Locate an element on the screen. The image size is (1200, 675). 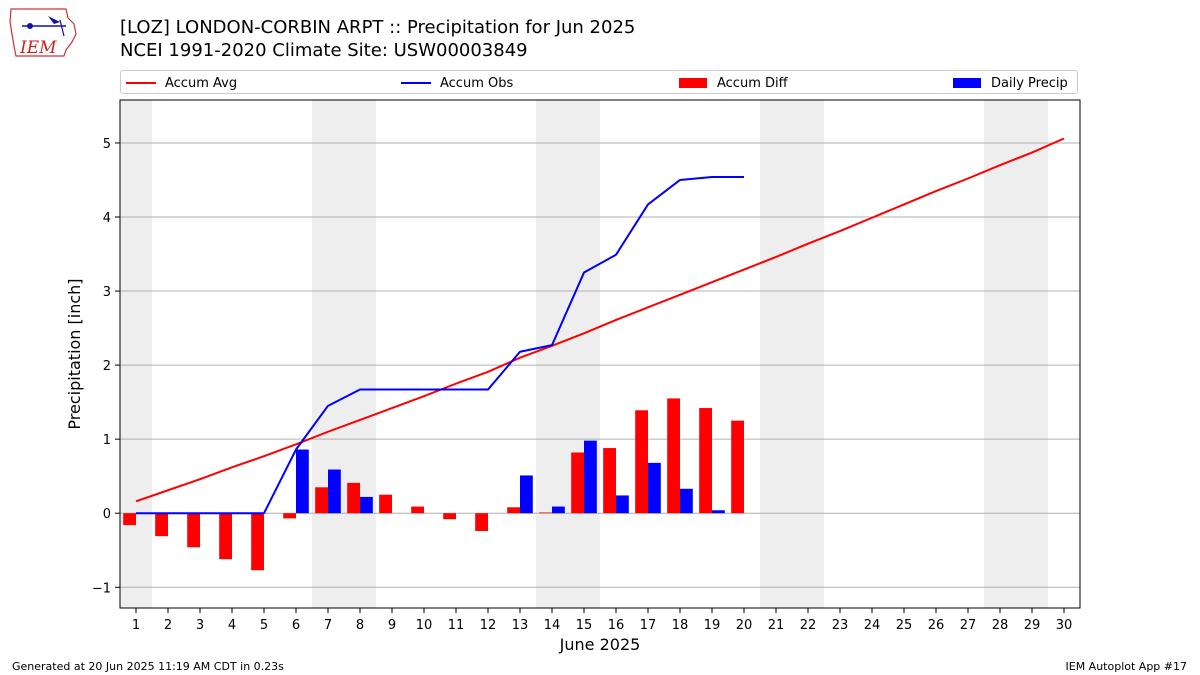
logo-text: IEM is located at coordinates (38, 48).